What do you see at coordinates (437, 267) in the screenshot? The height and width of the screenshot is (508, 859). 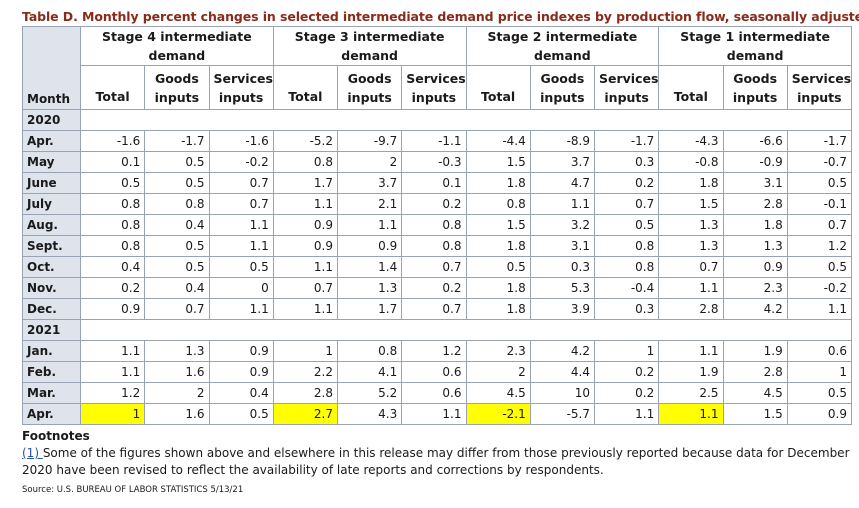 I see `table-row: Oct. 0.4 0.5 0.5 1.1 1.4 0.7 0.5 0.3 0.8 0.7 0.9 0.5` at bounding box center [437, 267].